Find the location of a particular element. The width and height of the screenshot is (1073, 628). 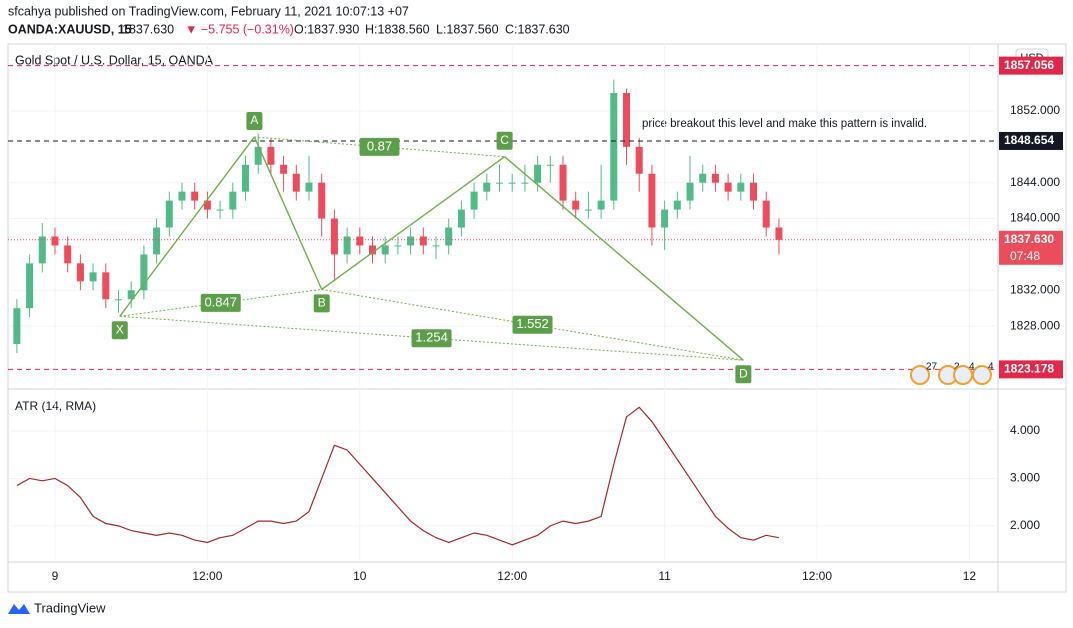

y-tick-label: 1852.000 is located at coordinates (1035, 110).